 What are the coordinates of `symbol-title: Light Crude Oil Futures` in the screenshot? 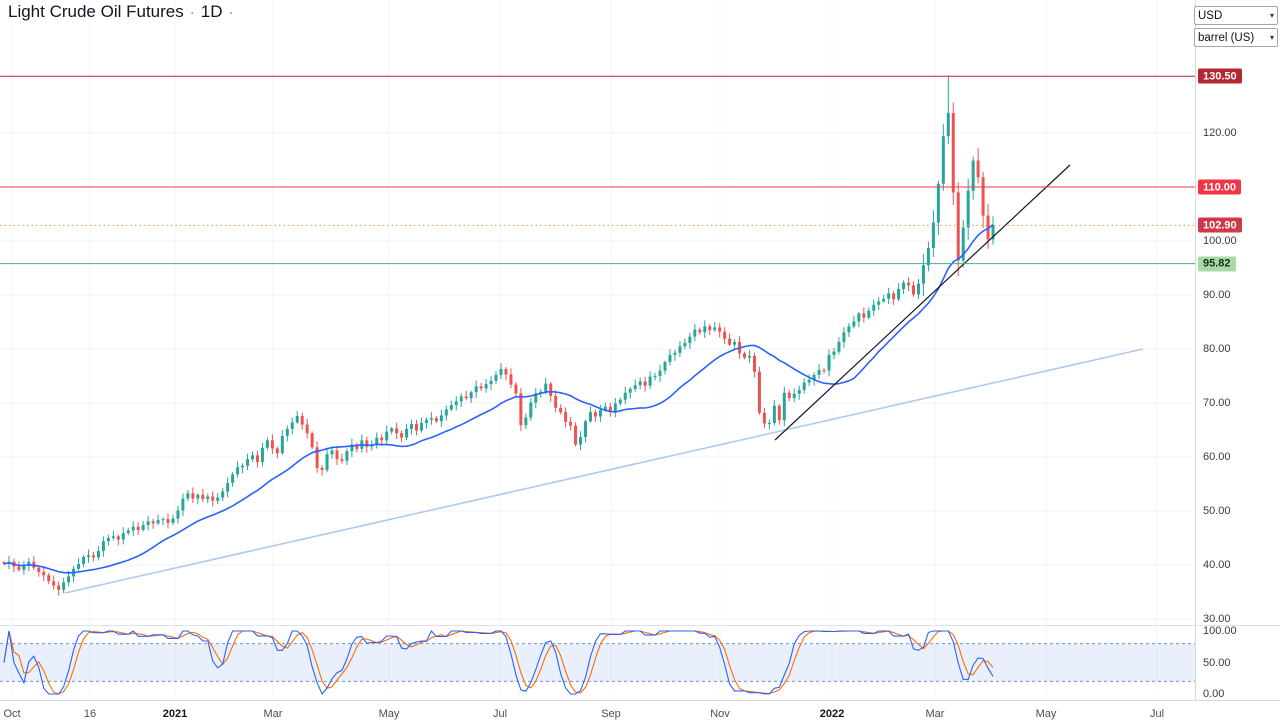 It's located at (96, 11).